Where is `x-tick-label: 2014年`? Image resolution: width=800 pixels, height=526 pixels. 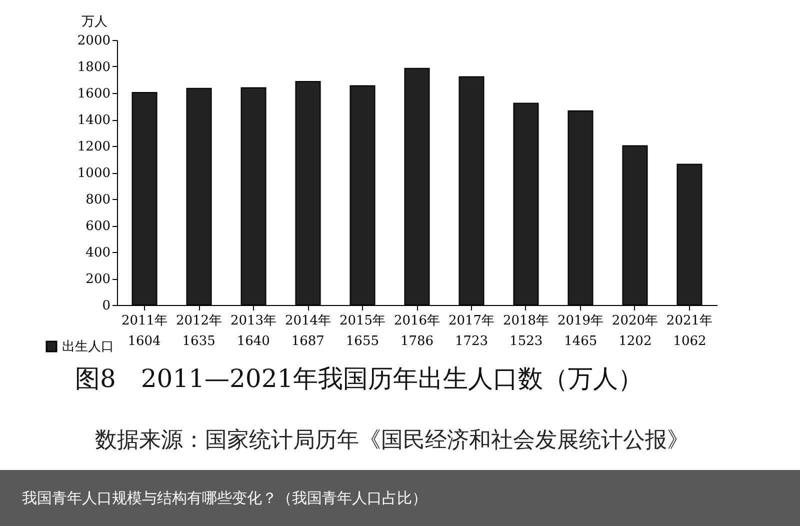
x-tick-label: 2014年 is located at coordinates (308, 321).